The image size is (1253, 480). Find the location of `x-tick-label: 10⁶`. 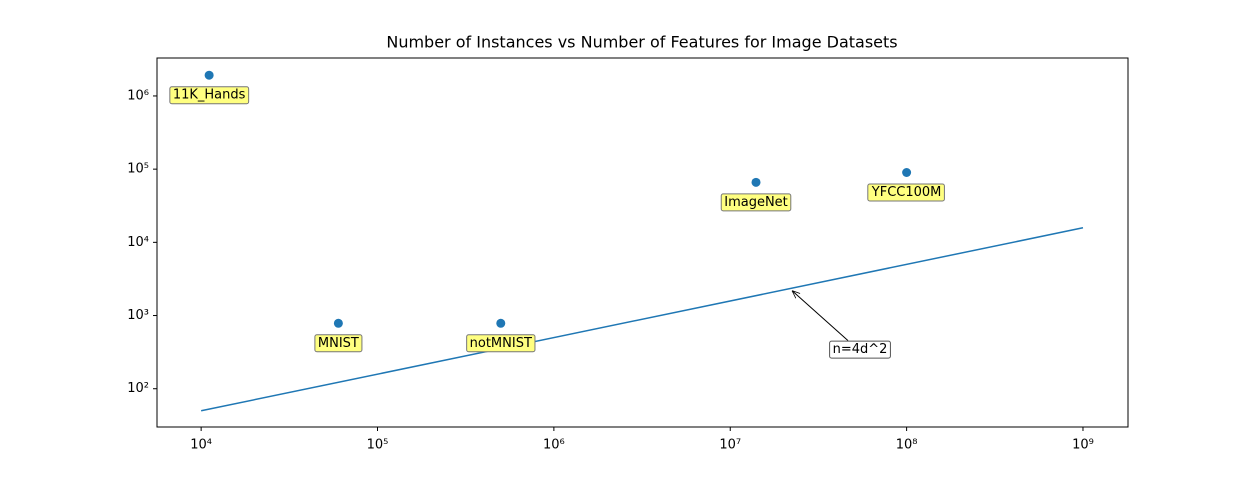

x-tick-label: 10⁶ is located at coordinates (554, 445).